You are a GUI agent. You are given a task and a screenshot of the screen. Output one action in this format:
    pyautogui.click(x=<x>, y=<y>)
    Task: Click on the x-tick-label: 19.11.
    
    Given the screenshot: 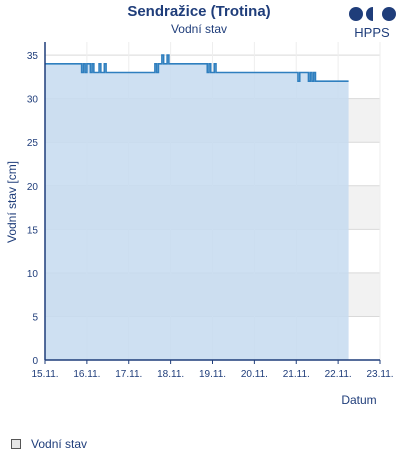 What is the action you would take?
    pyautogui.click(x=212, y=374)
    